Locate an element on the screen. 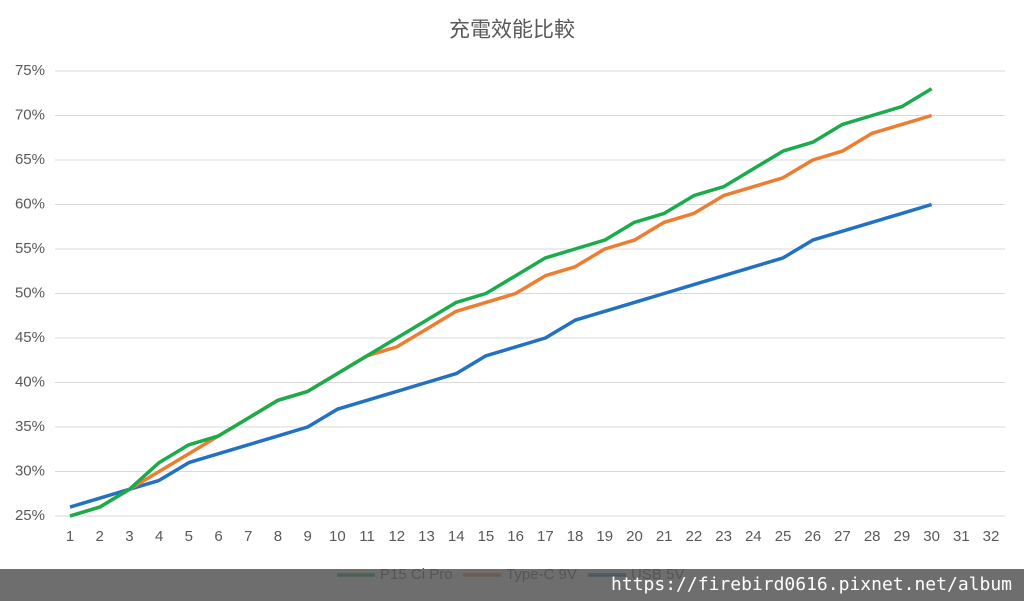  y-tick-label: 50% is located at coordinates (30, 292).